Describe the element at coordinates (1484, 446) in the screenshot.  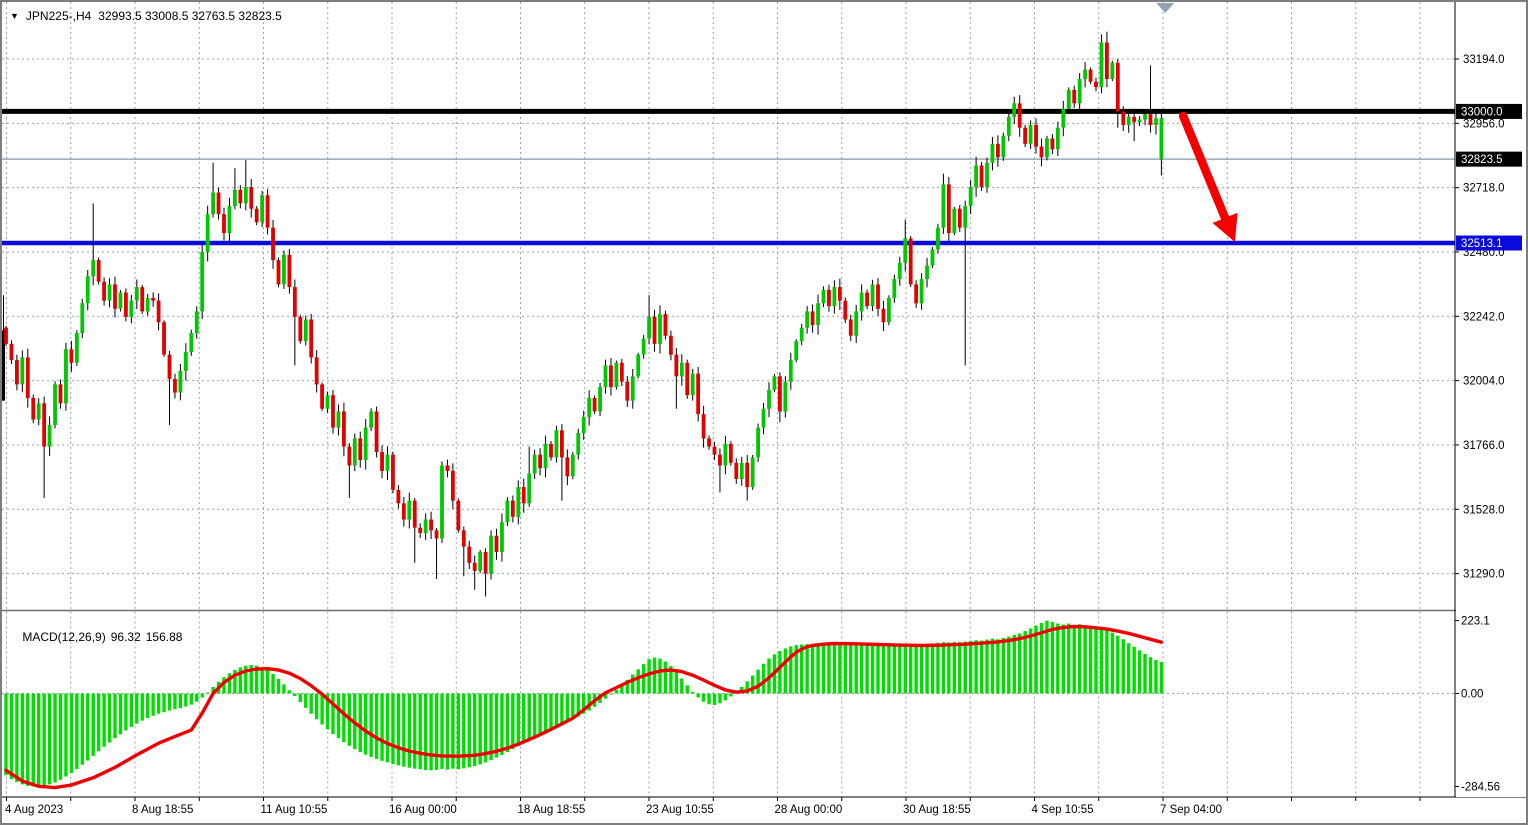
I see `price-tick-label: 31766.0` at that location.